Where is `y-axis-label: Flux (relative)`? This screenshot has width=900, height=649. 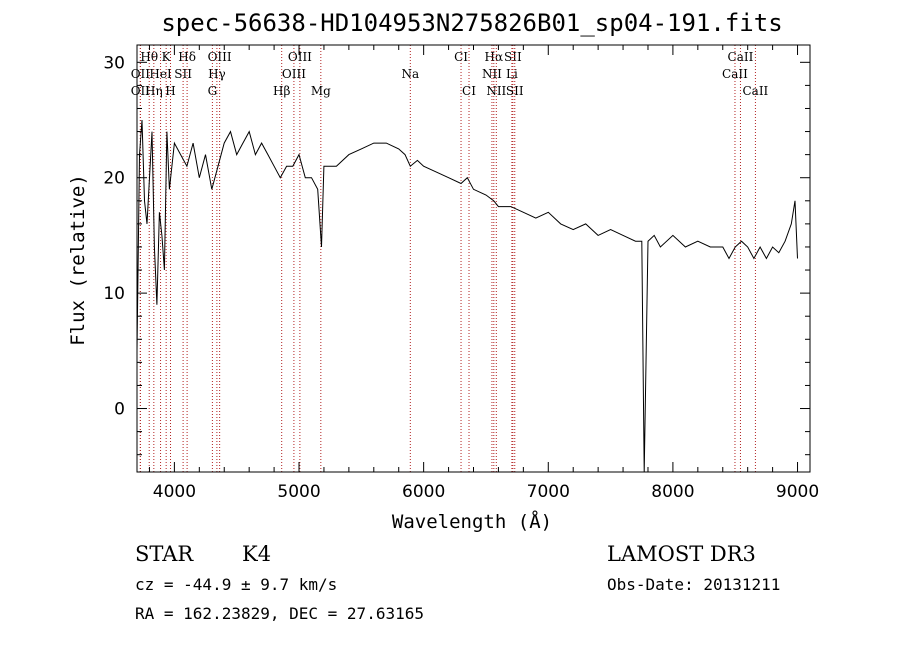
y-axis-label: Flux (relative) is located at coordinates (78, 260).